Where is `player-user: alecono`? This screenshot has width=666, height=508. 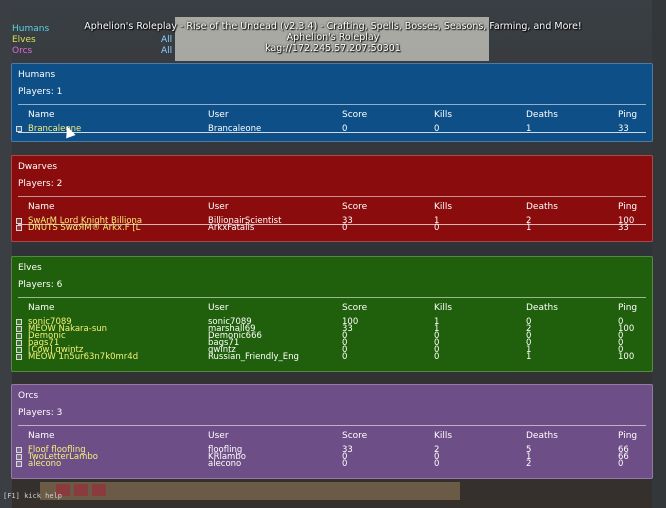 player-user: alecono is located at coordinates (225, 464).